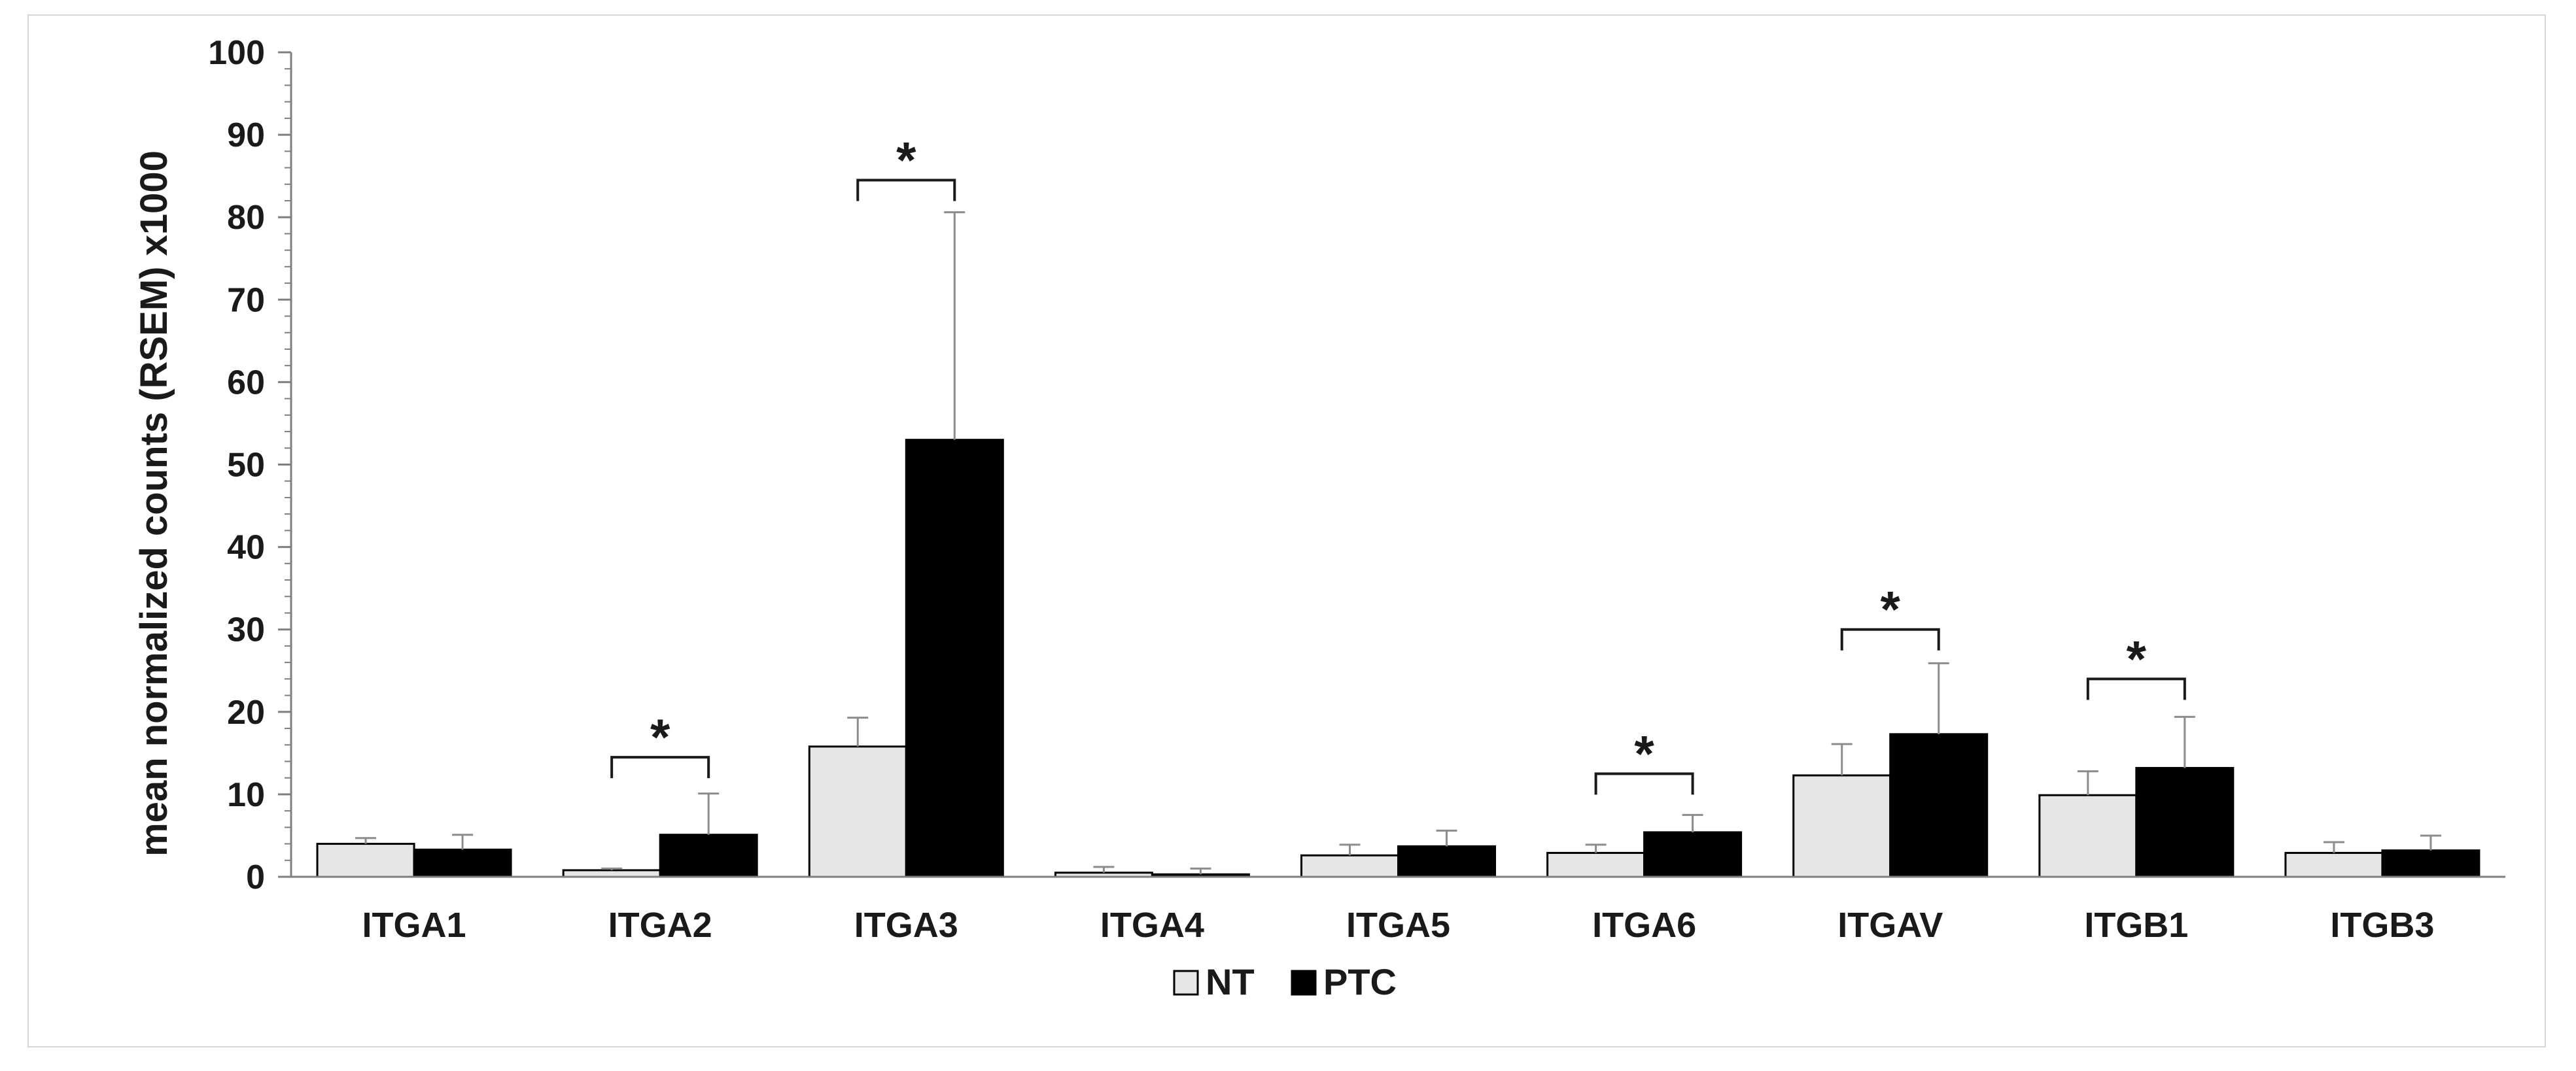  What do you see at coordinates (2136, 925) in the screenshot?
I see `x-category-label: ITGB1` at bounding box center [2136, 925].